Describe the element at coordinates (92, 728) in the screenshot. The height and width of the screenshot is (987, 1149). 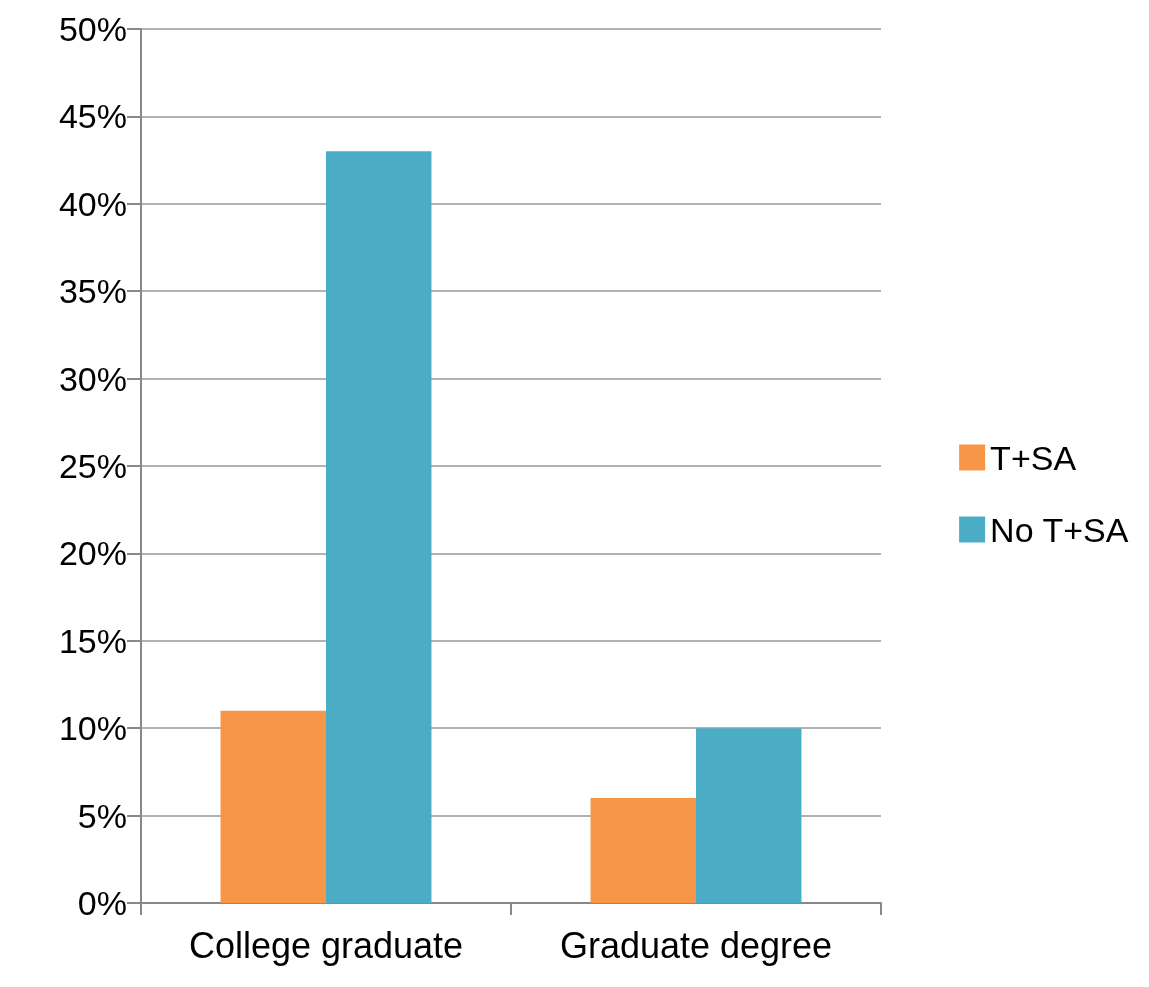
I see `y-tick-label: 10%` at that location.